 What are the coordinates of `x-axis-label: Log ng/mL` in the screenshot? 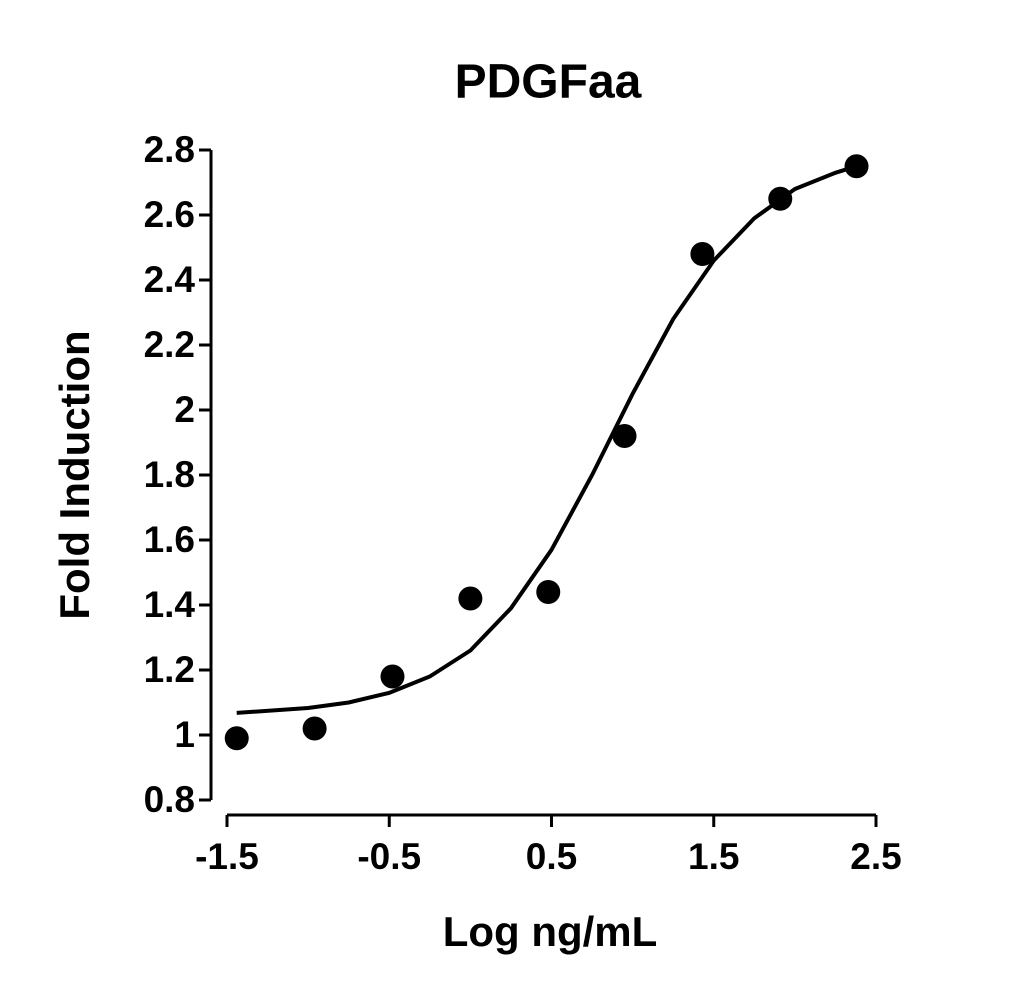 It's located at (550, 931).